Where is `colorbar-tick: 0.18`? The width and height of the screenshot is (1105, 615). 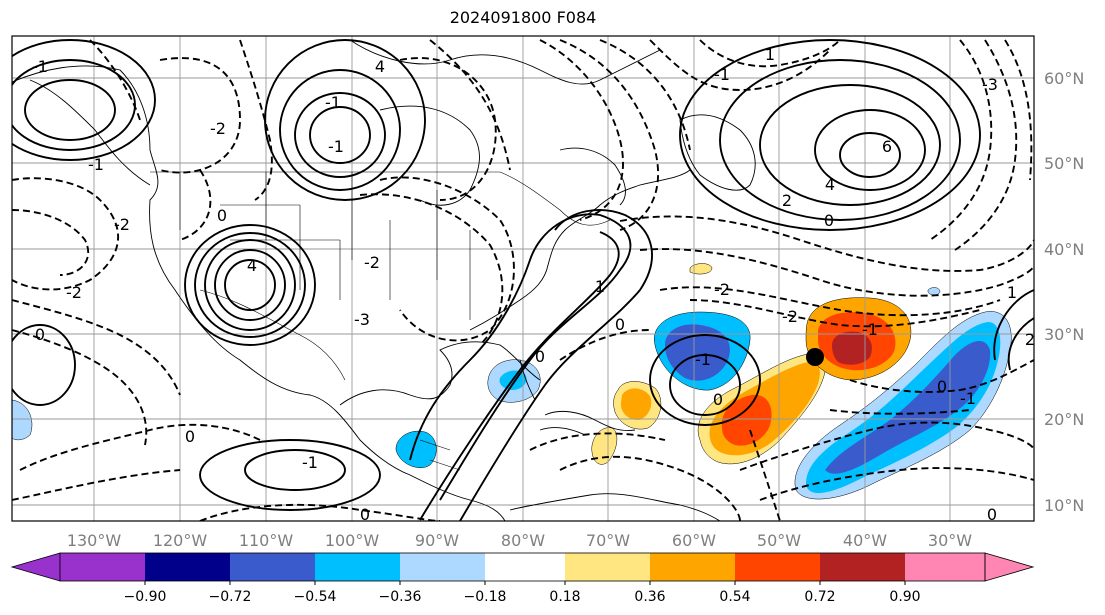
colorbar-tick: 0.18 is located at coordinates (564, 597).